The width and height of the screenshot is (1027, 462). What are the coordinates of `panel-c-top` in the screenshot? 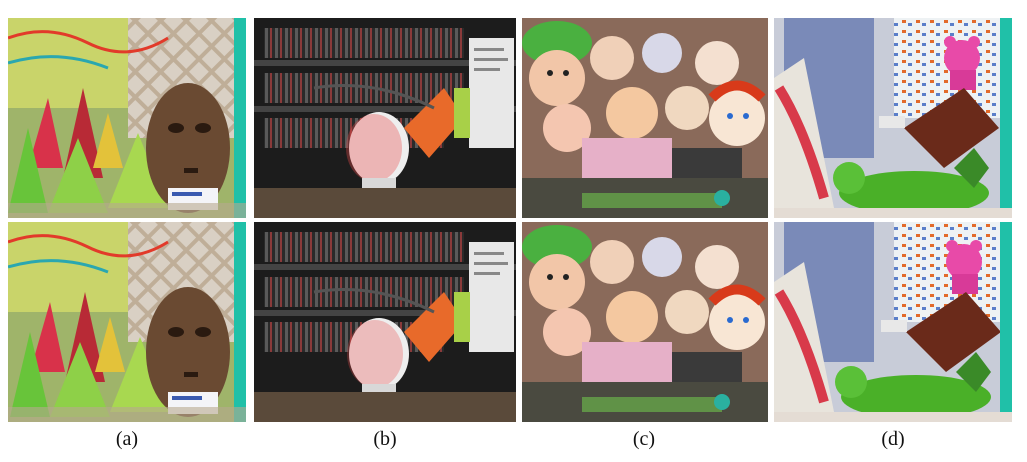 It's located at (645, 118).